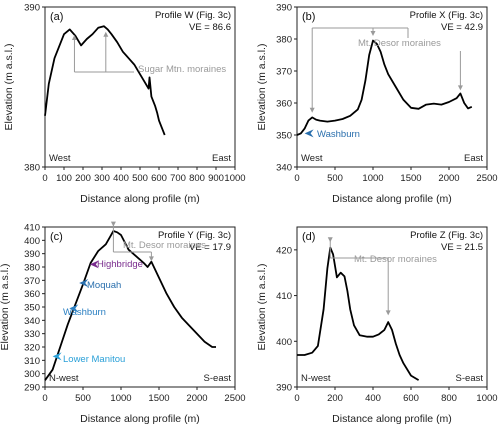 The height and width of the screenshot is (440, 500). I want to click on panel-c-annotation-washburn: Washburn, so click(84, 312).